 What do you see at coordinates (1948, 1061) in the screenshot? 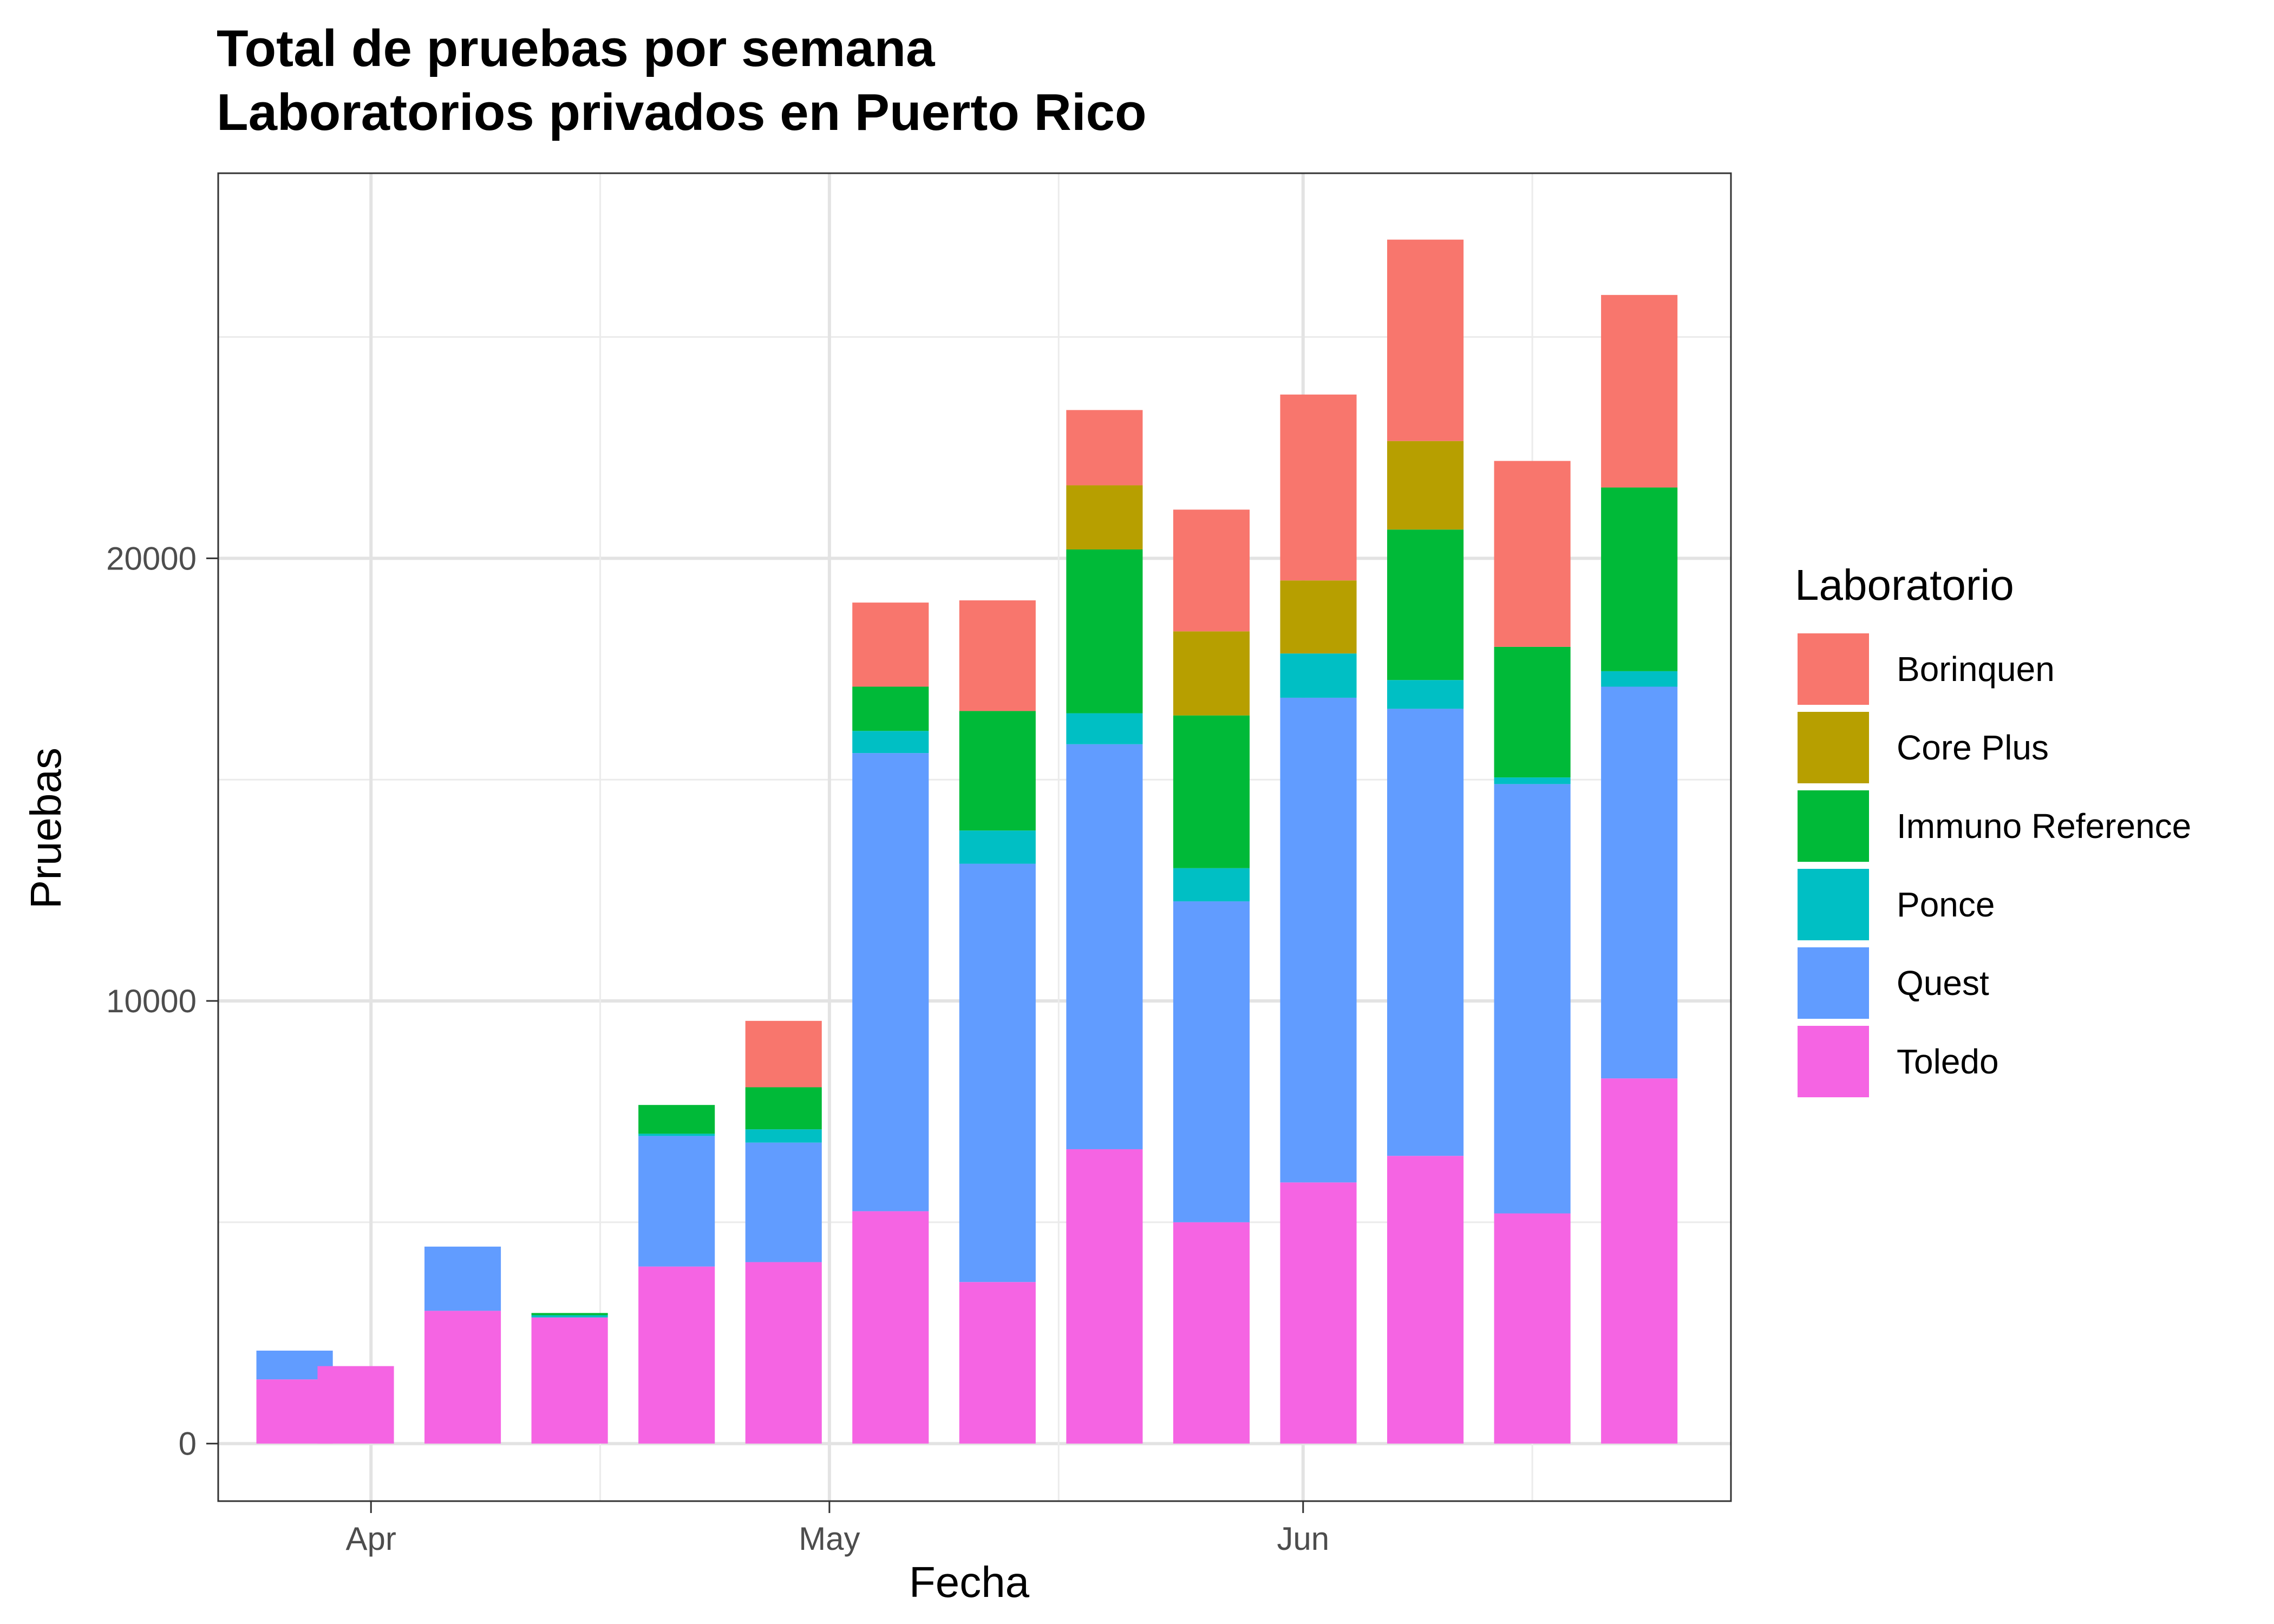
I see `legend-label: Toledo` at bounding box center [1948, 1061].